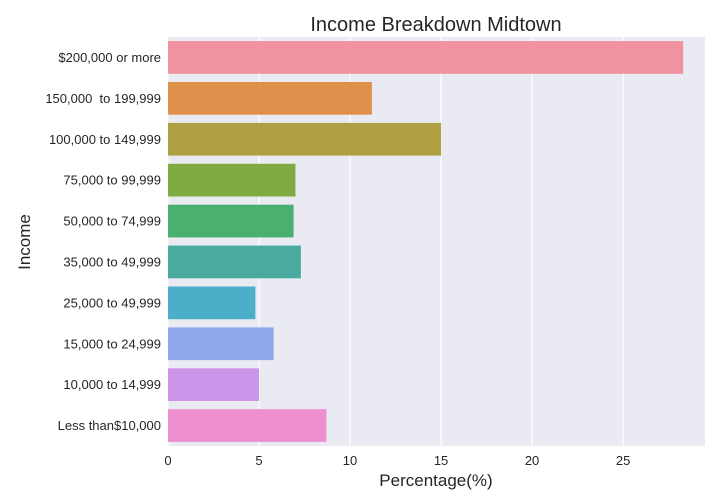  I want to click on x-tick-label: 15, so click(441, 460).